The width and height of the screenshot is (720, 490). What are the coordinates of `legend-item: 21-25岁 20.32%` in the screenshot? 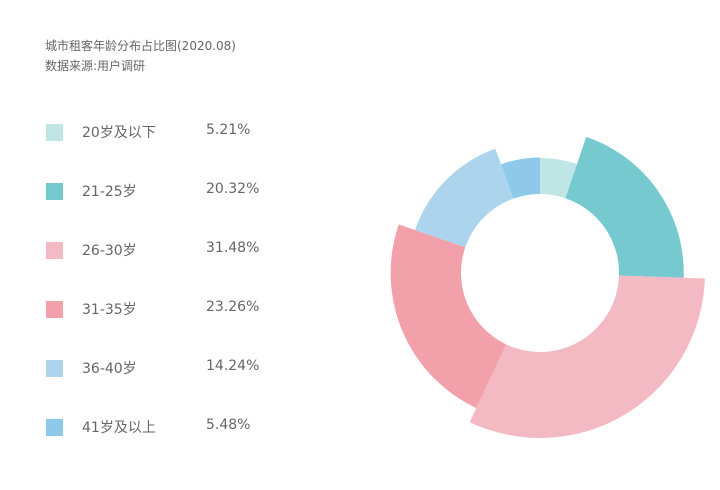 It's located at (186, 206).